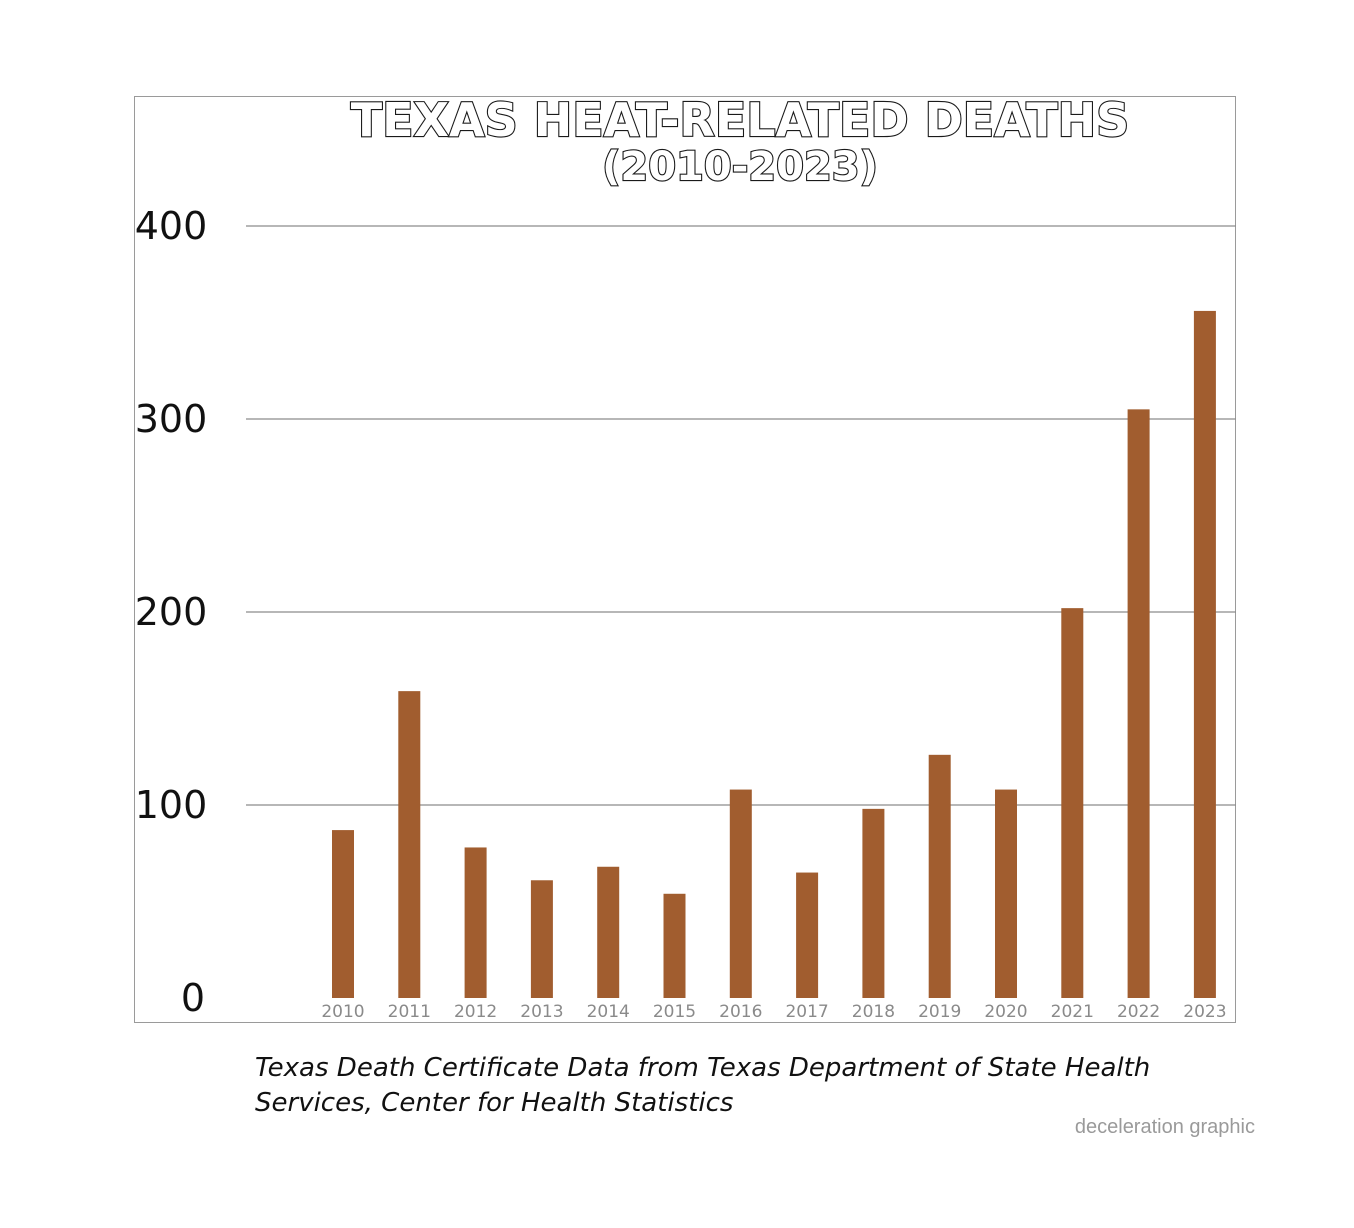 This screenshot has height=1228, width=1354. What do you see at coordinates (1204, 654) in the screenshot?
I see `bar-2023` at bounding box center [1204, 654].